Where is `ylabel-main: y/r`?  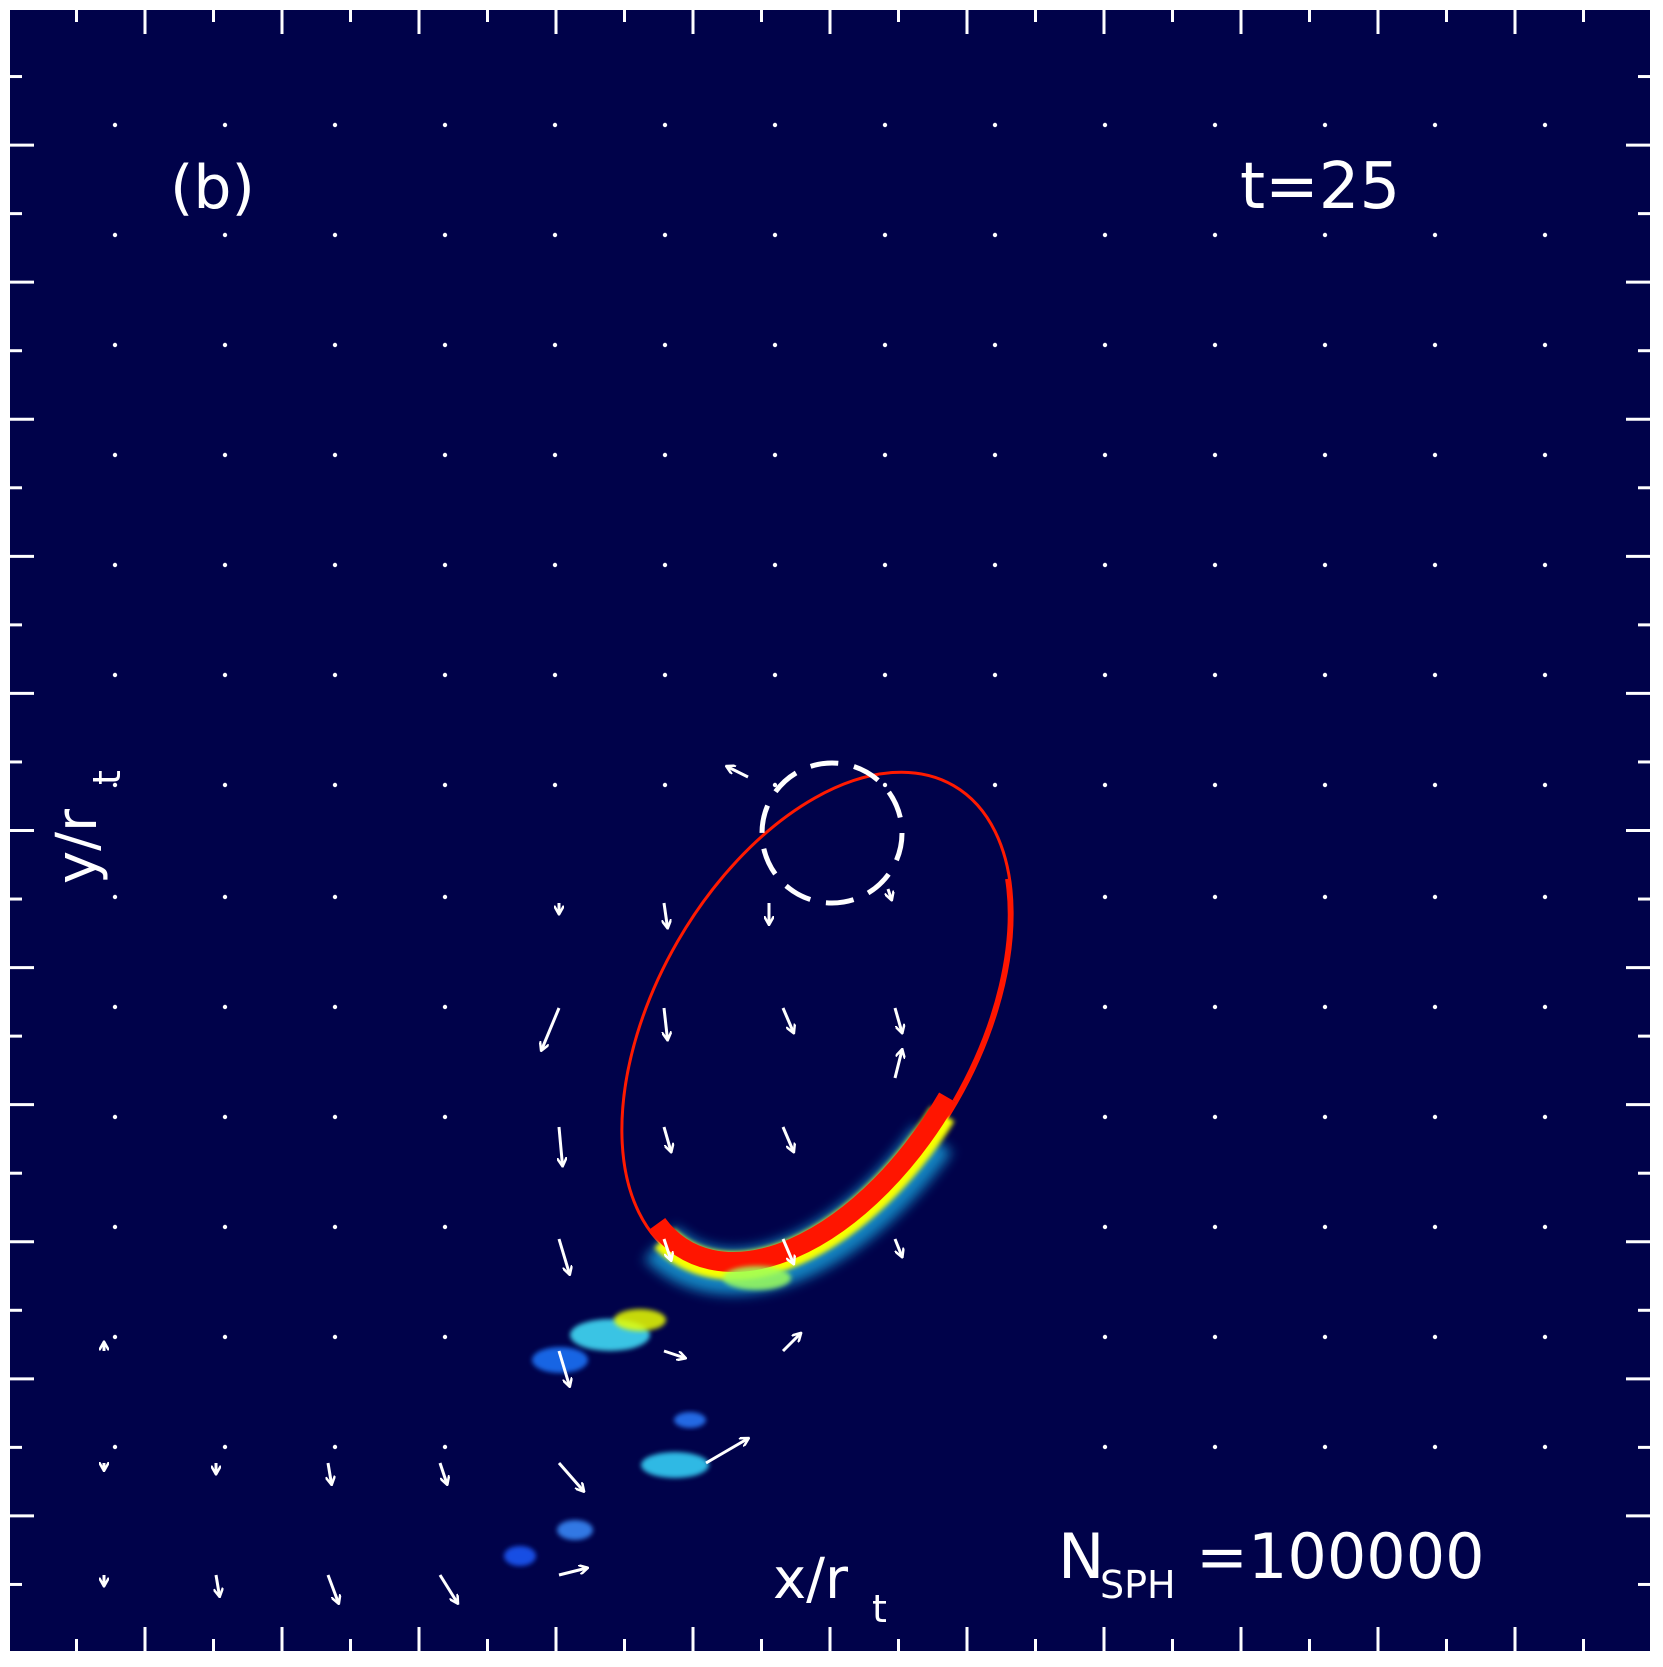
ylabel-main: y/r is located at coordinates (77, 846).